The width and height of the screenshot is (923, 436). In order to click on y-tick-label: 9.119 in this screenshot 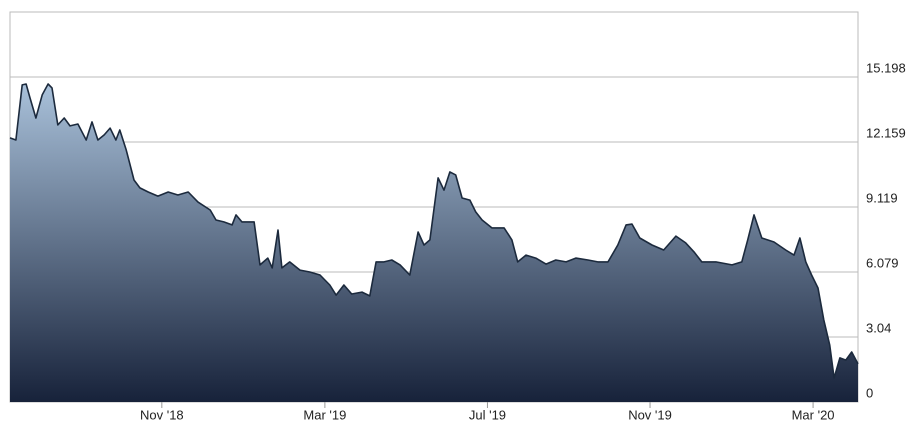, I will do `click(882, 197)`.